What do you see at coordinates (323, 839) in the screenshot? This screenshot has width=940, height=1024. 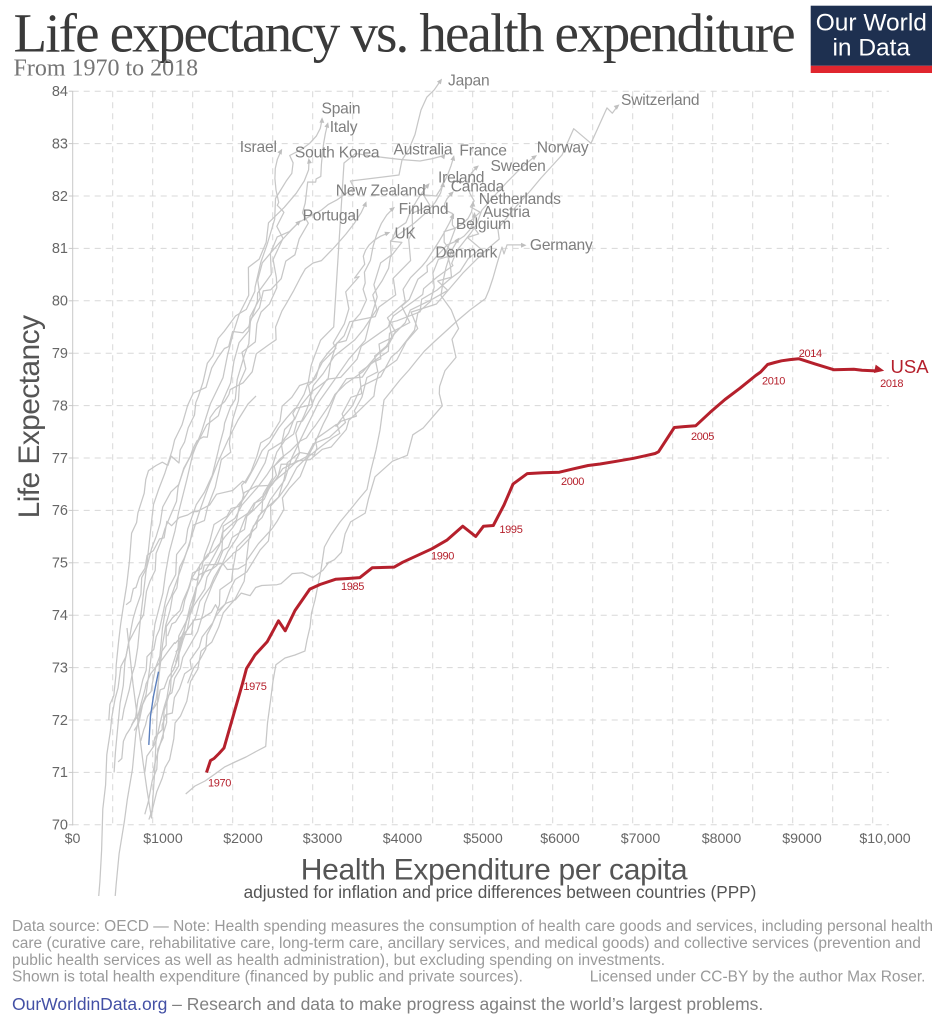 I see `svg-text: $3000` at bounding box center [323, 839].